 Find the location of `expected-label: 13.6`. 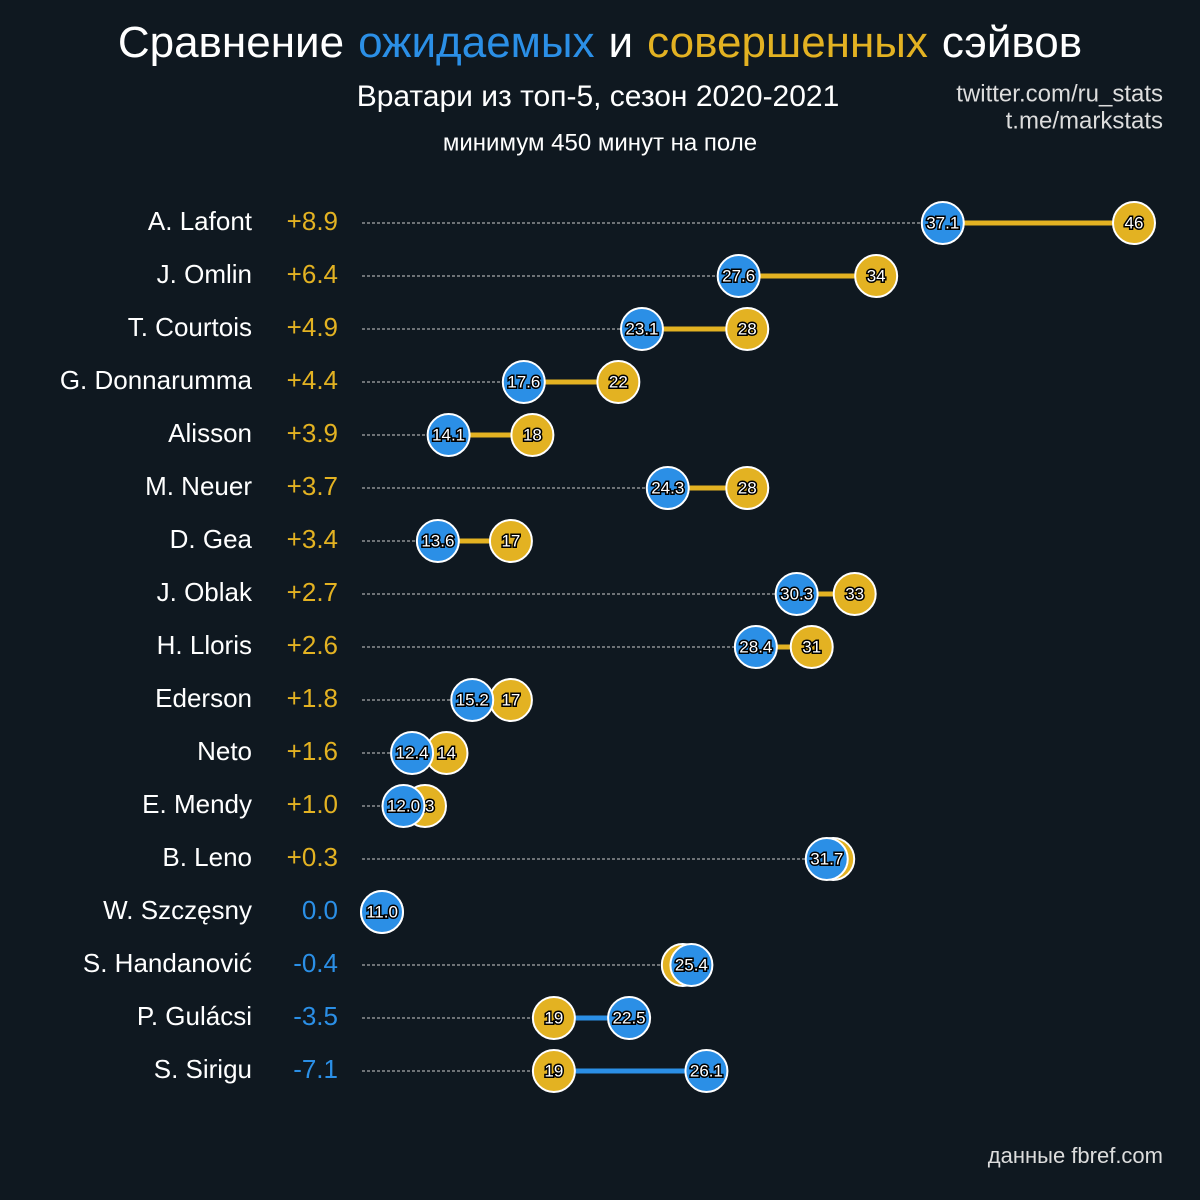

expected-label: 13.6 is located at coordinates (437, 540).